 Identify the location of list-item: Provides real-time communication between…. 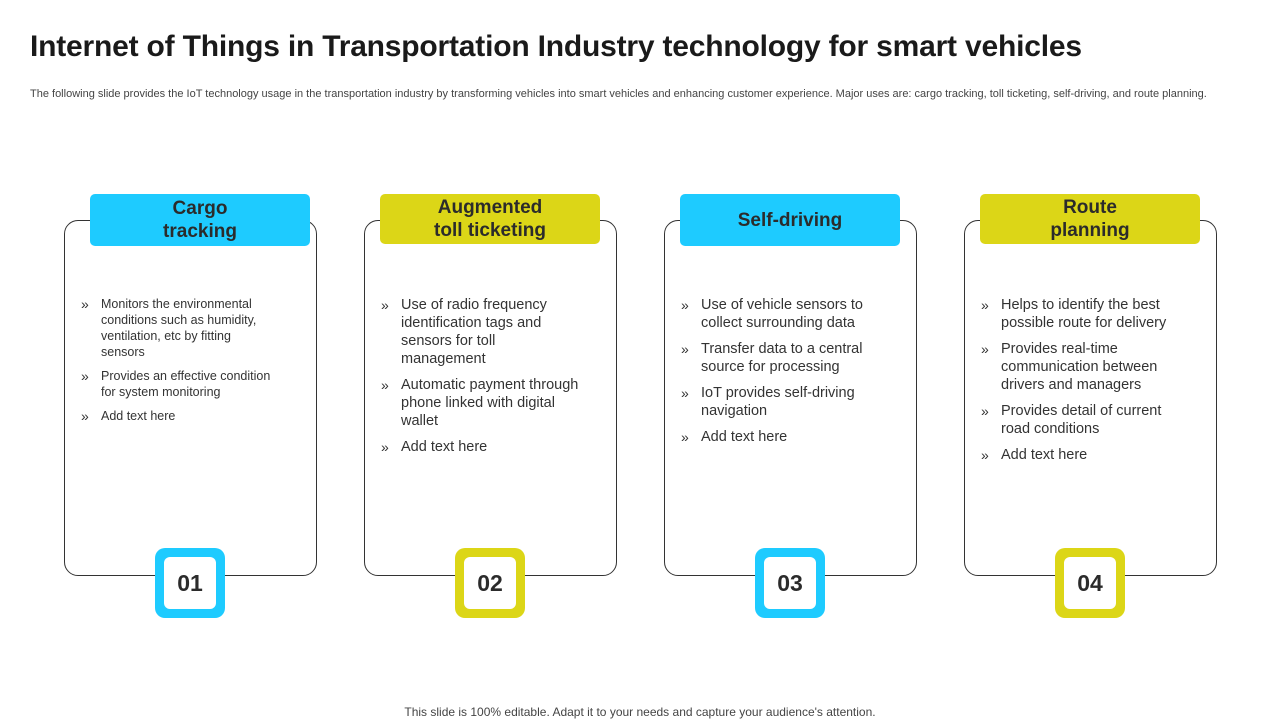
(1083, 367).